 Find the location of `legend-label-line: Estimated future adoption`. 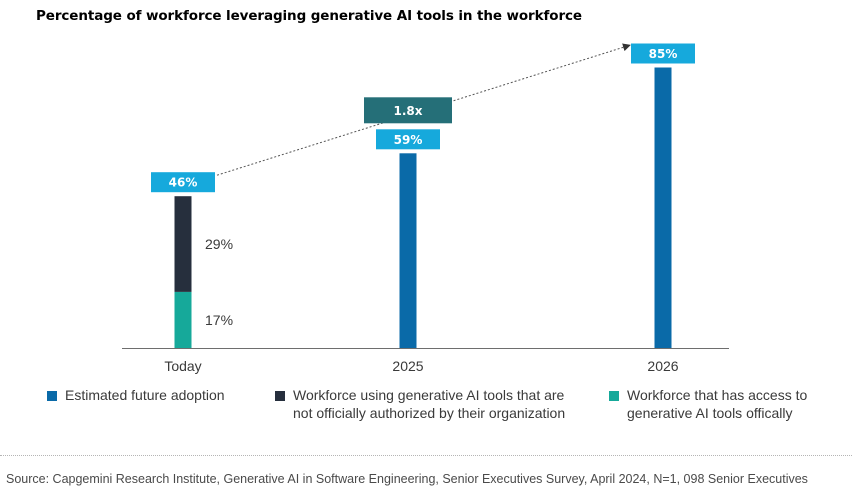

legend-label-line: Estimated future adoption is located at coordinates (145, 395).